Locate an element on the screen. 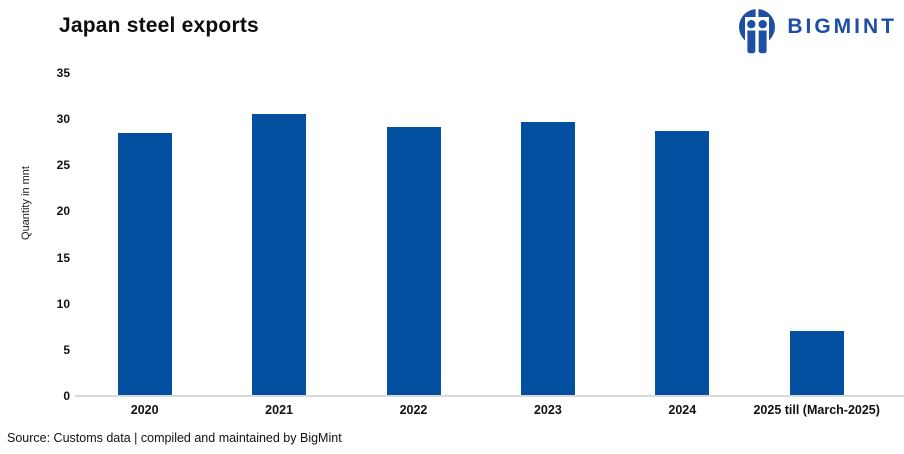 The height and width of the screenshot is (454, 904). x-tick-label: 2022 is located at coordinates (413, 410).